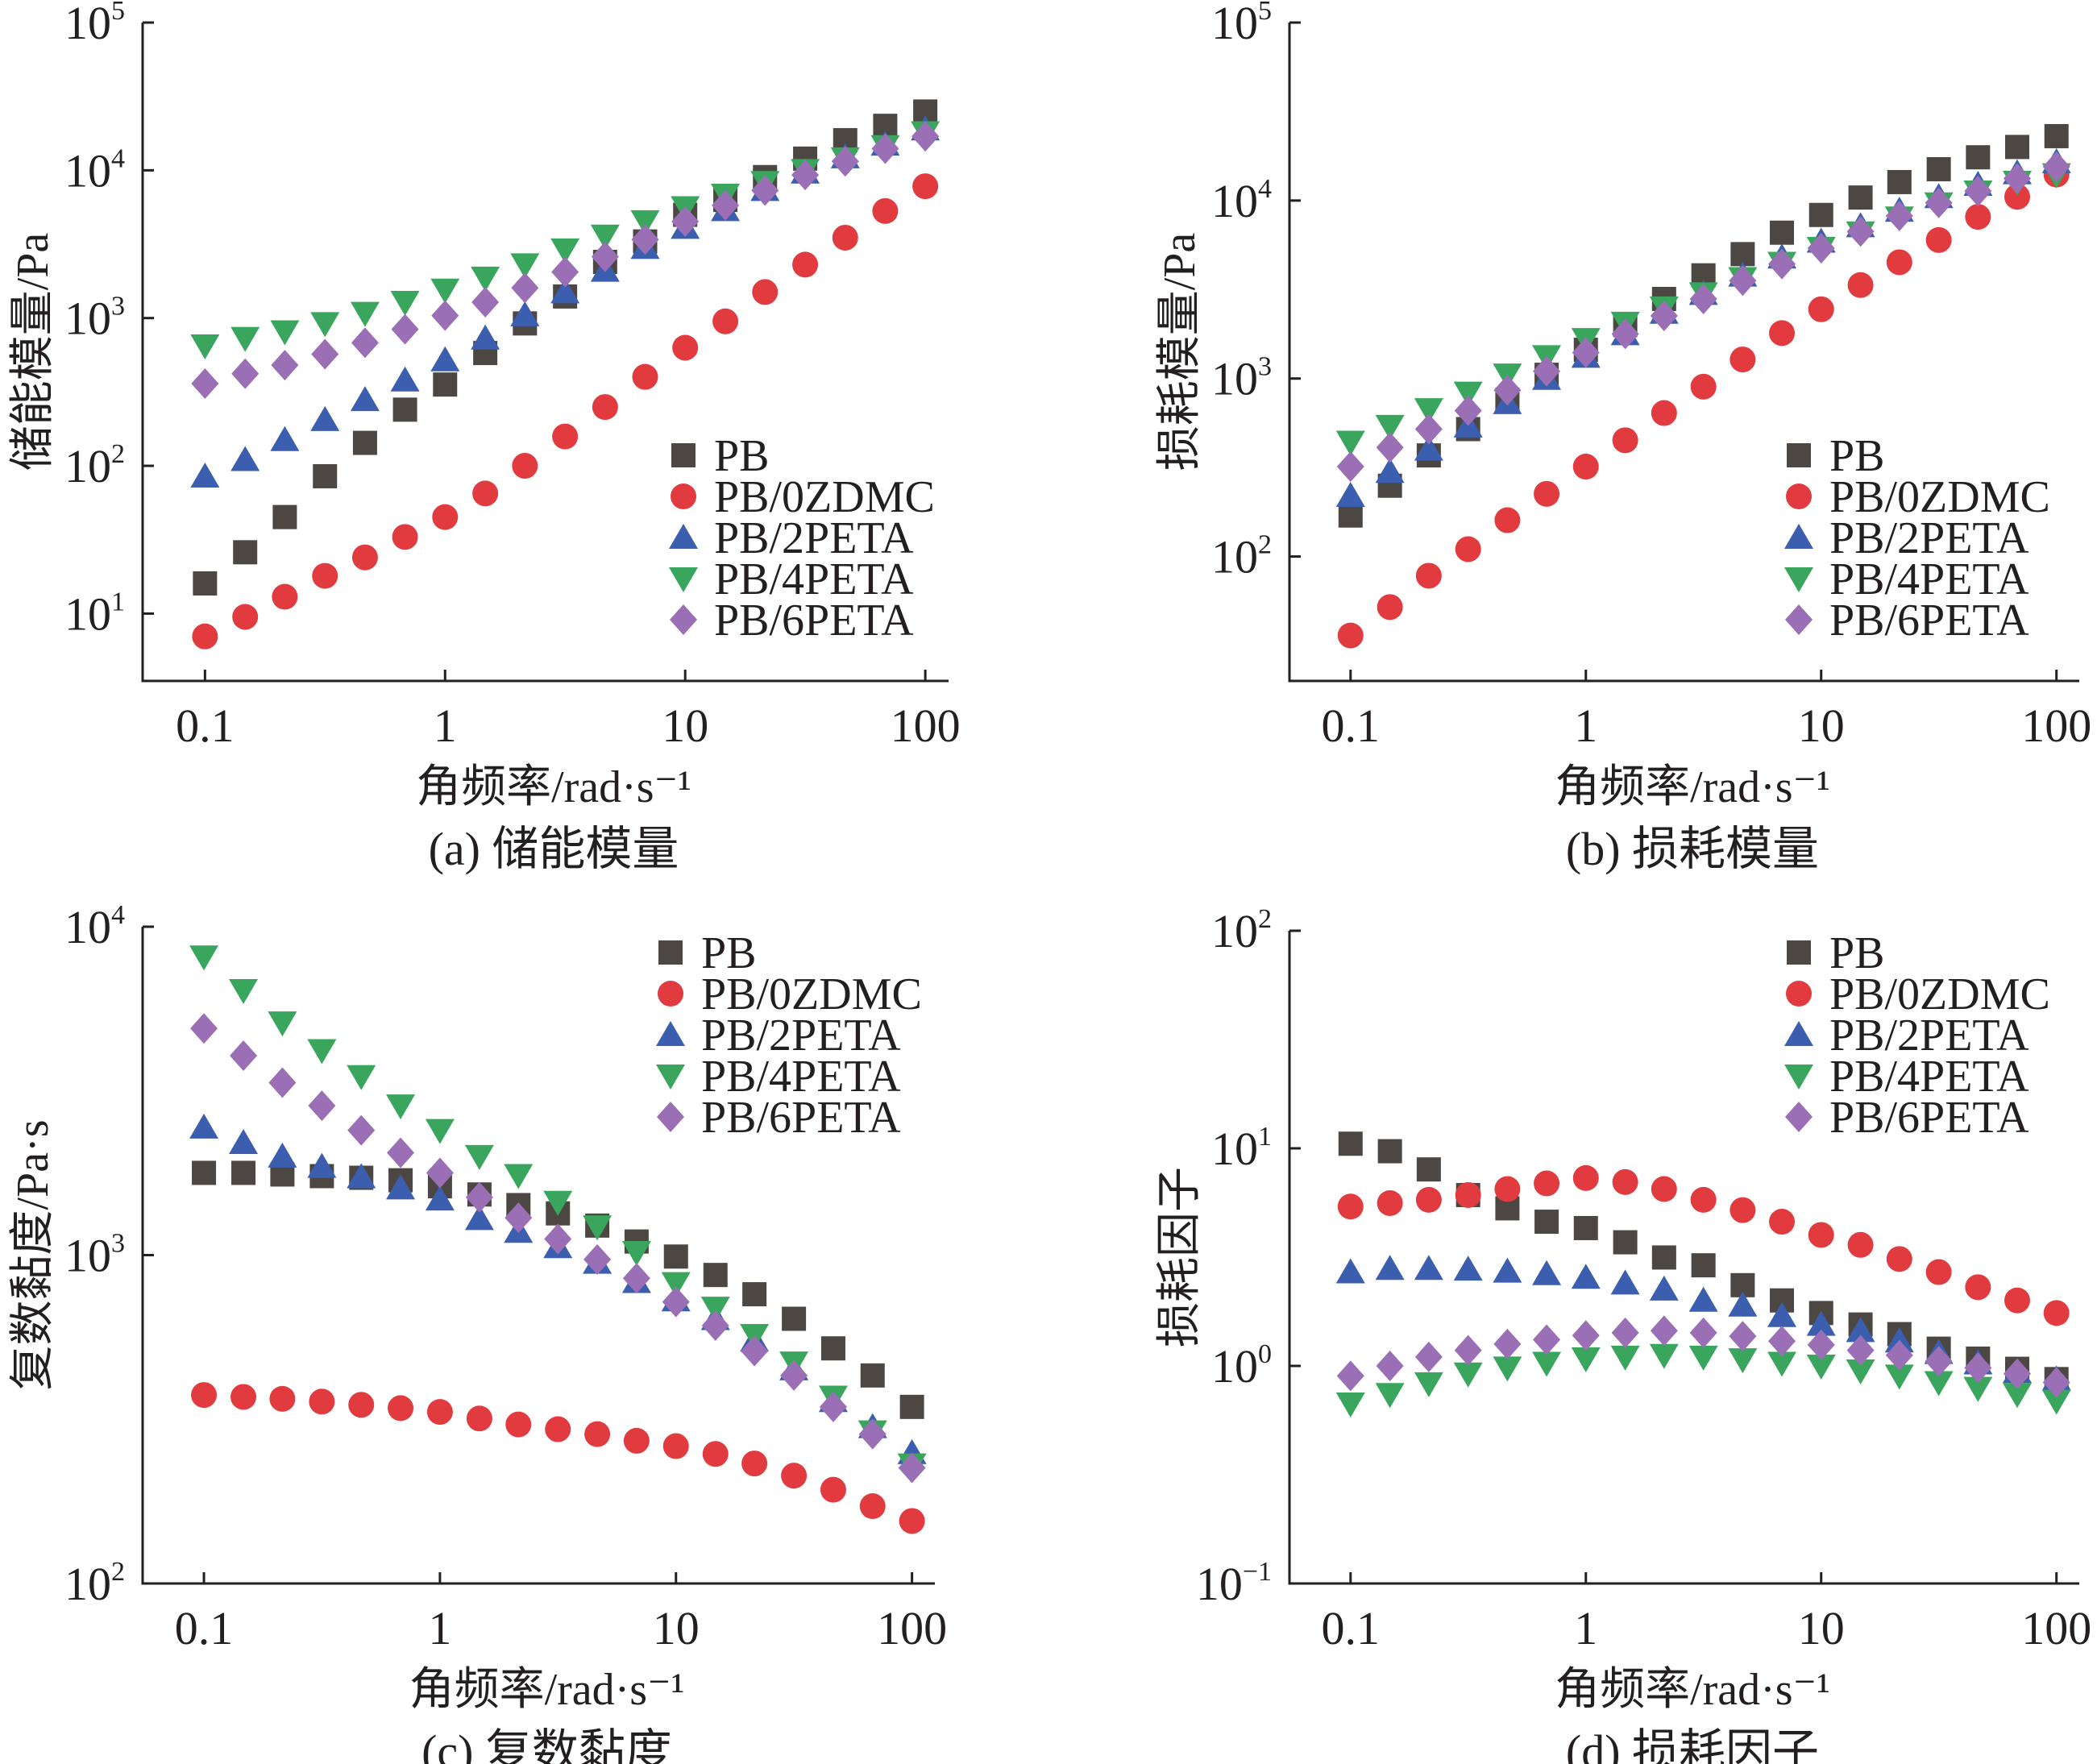 The height and width of the screenshot is (1764, 2097). Describe the element at coordinates (1241, 201) in the screenshot. I see `y-tick-label: 10⁴` at that location.